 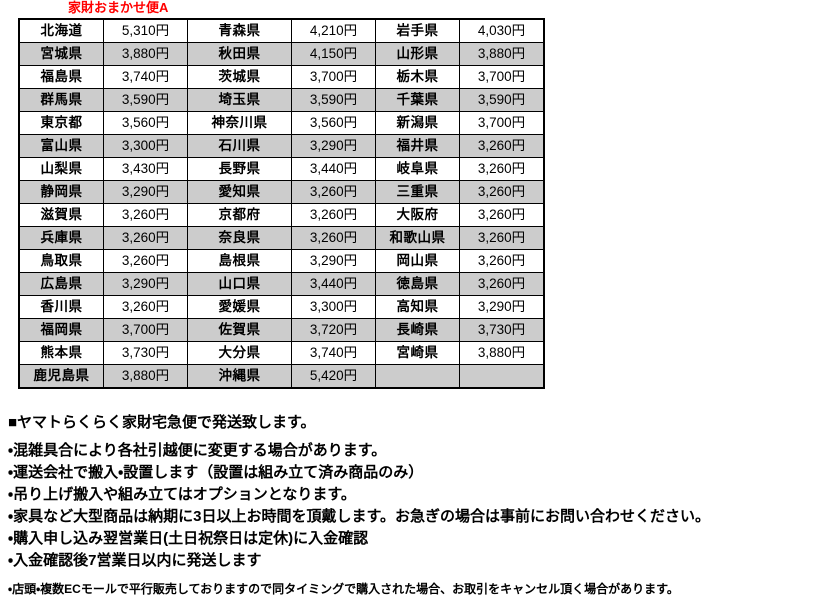 I want to click on fee-cell: 3,430円, so click(x=145, y=169).